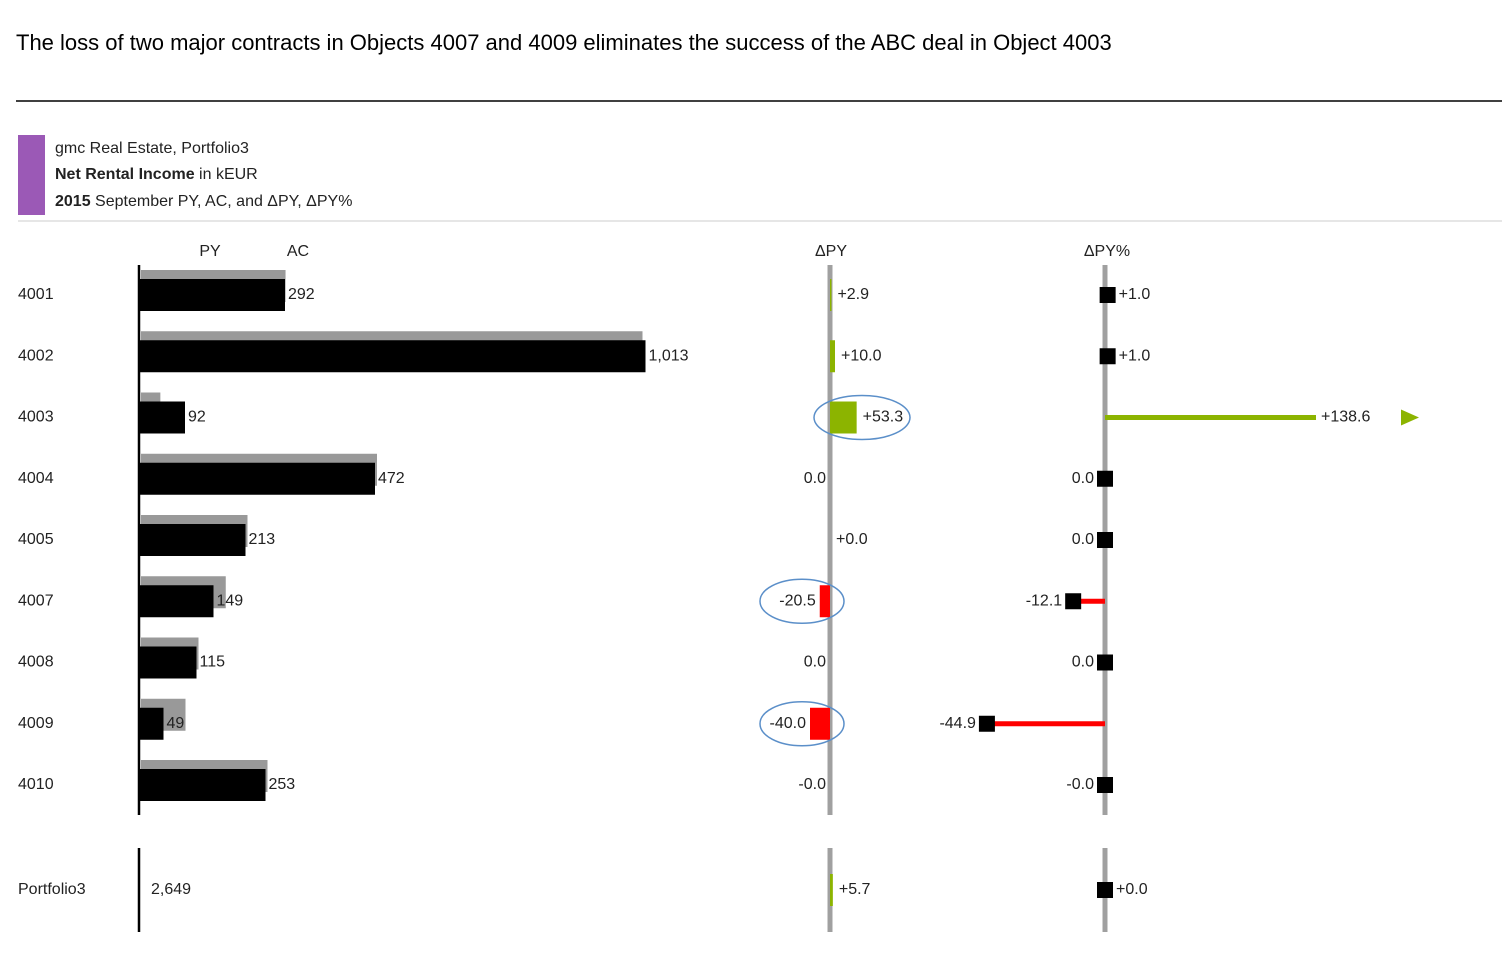 Image resolution: width=1509 pixels, height=961 pixels. Describe the element at coordinates (1345, 417) in the screenshot. I see `delta-pct-label: +138.6` at that location.